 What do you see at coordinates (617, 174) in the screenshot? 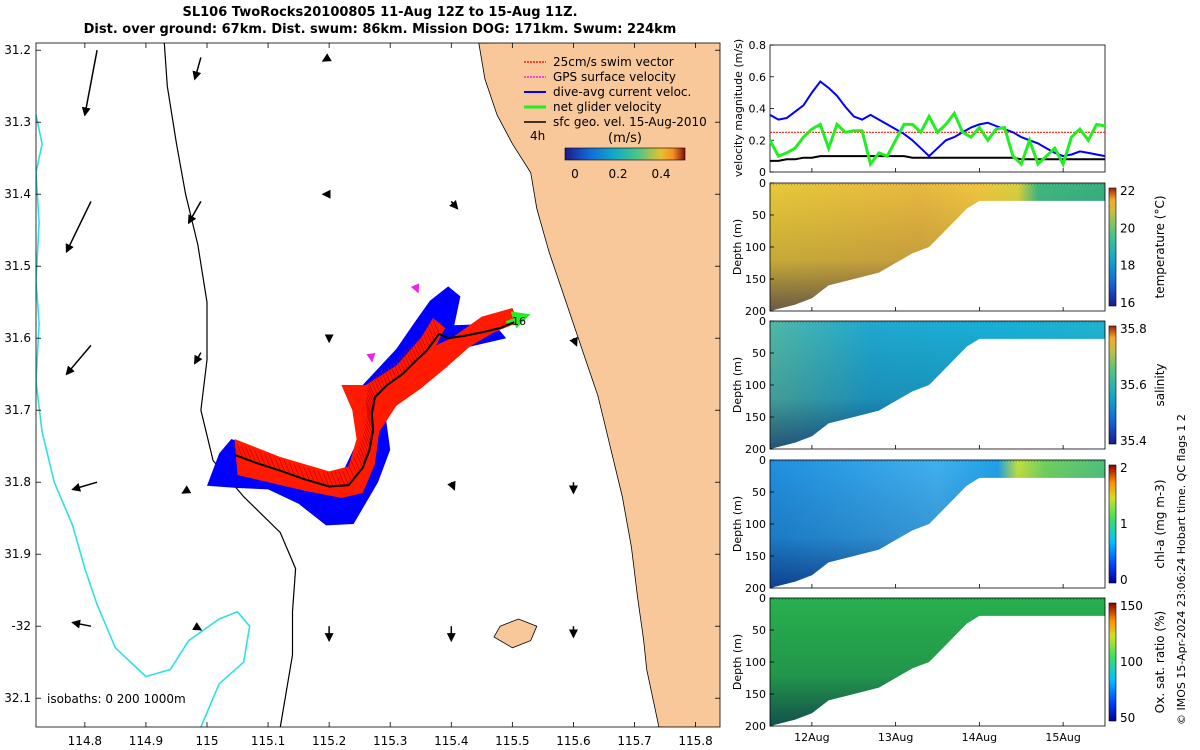
I see `speed-colorbar-tick: 0.2` at bounding box center [617, 174].